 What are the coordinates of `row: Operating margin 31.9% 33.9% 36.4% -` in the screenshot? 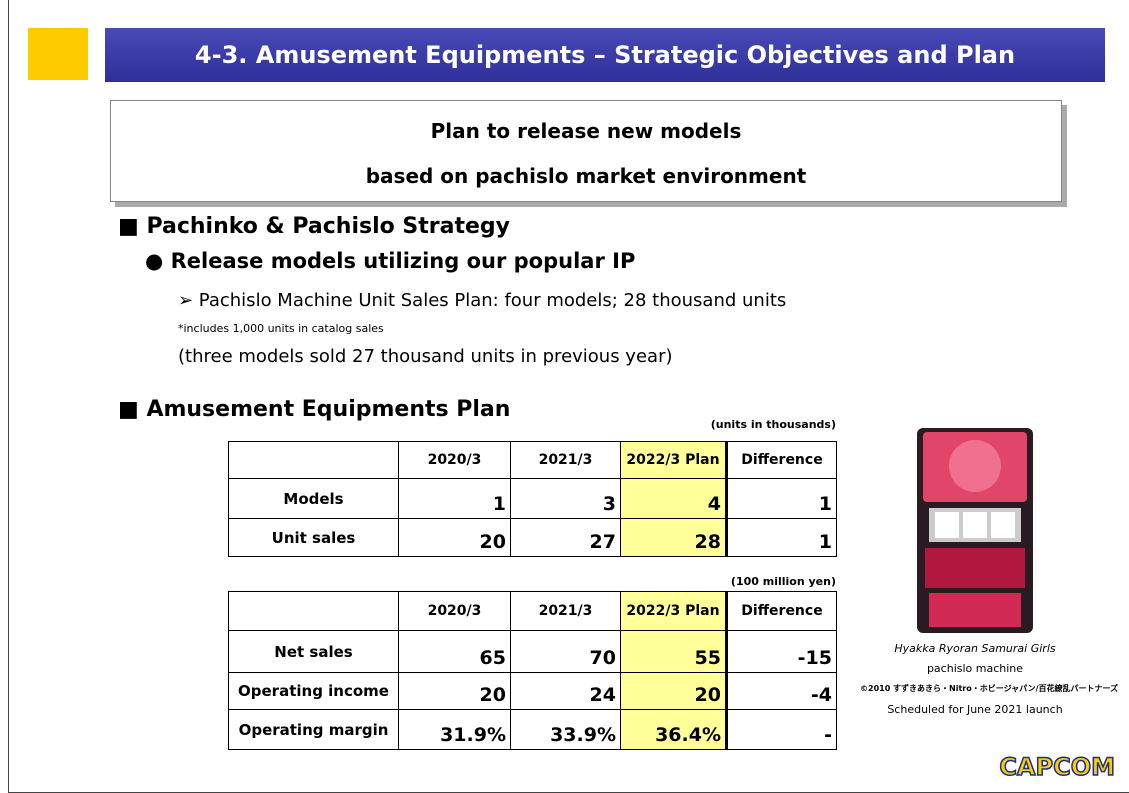 It's located at (532, 729).